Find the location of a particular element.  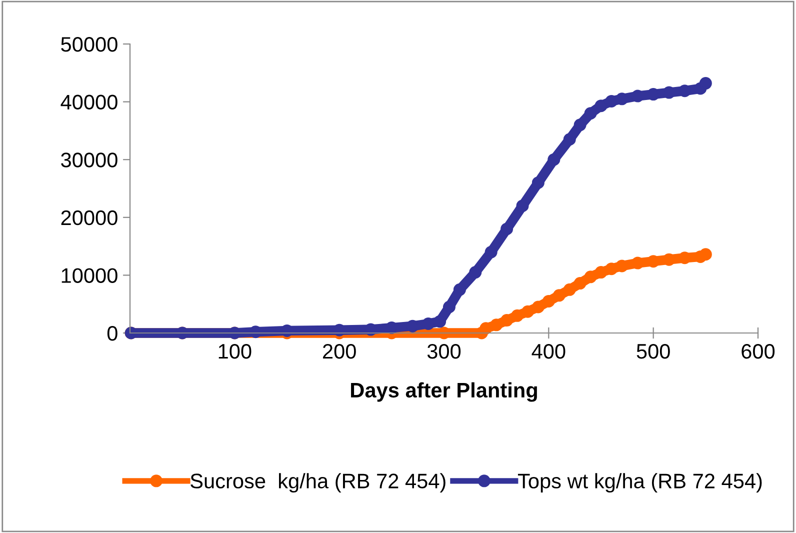

x-tick-label: 500 is located at coordinates (653, 351).